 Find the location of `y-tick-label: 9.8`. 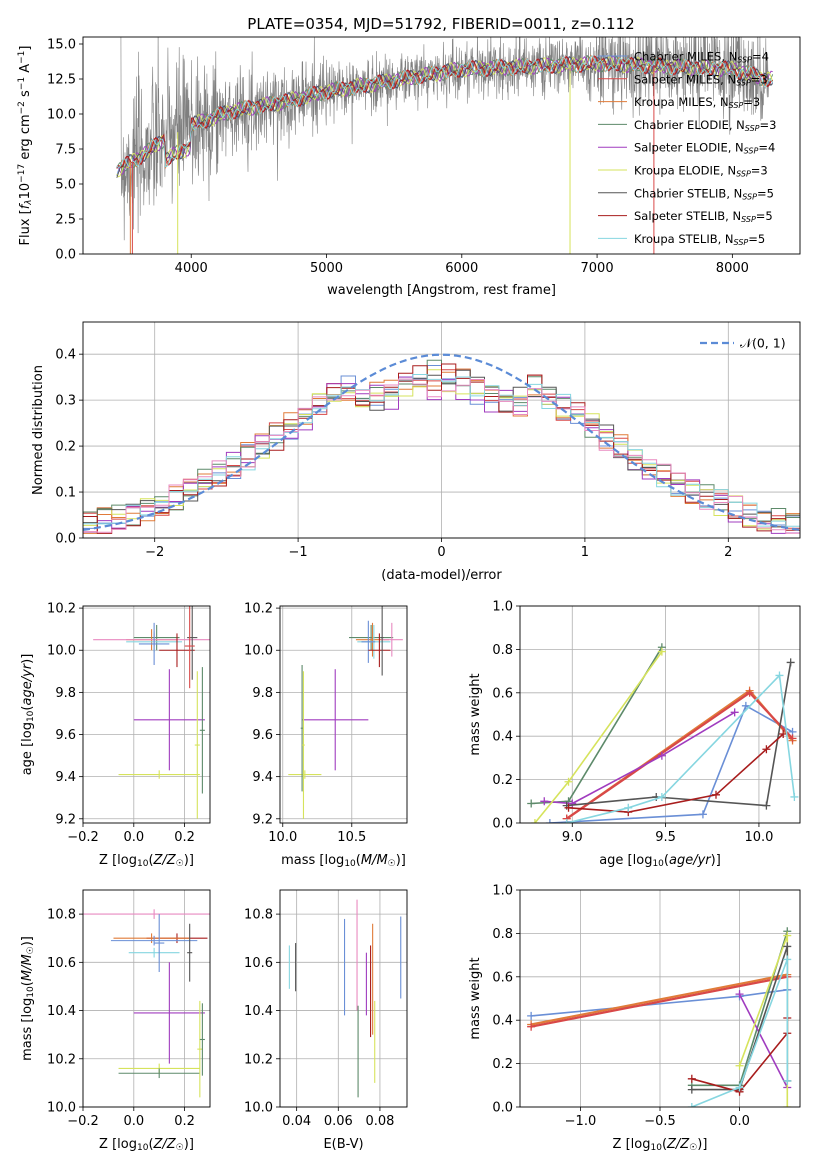

y-tick-label: 9.8 is located at coordinates (262, 693).